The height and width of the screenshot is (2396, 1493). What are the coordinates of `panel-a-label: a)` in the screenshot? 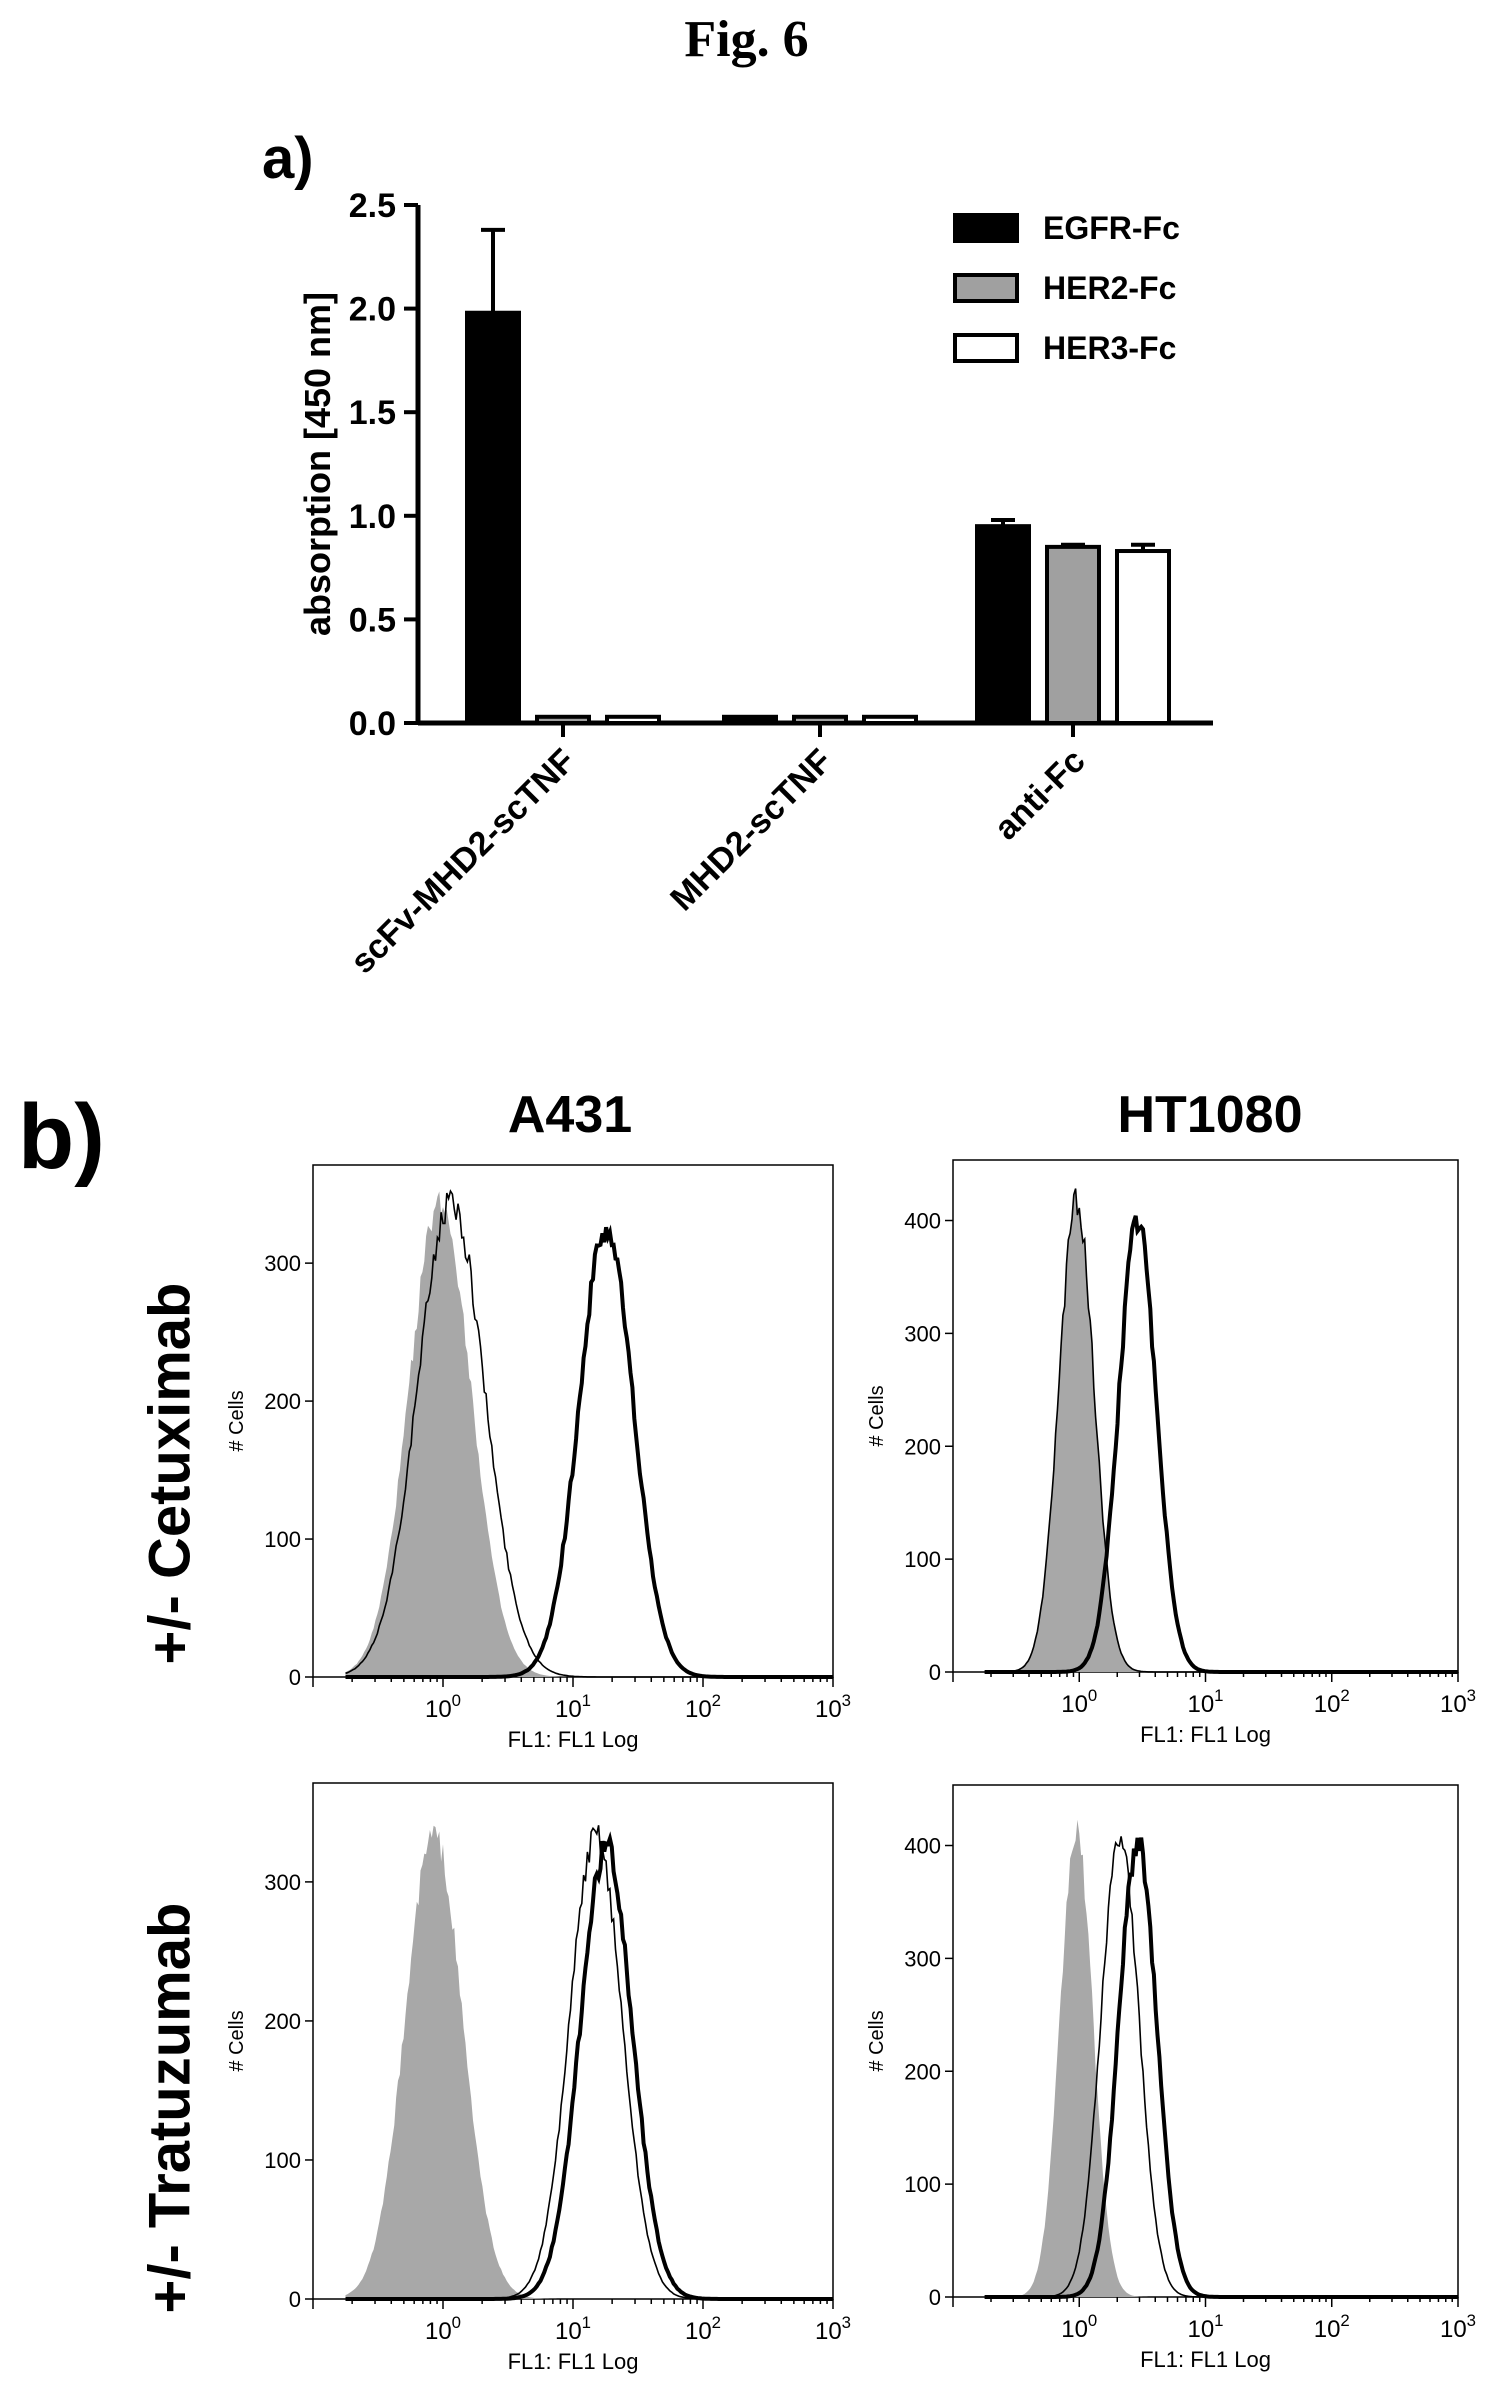 It's located at (288, 158).